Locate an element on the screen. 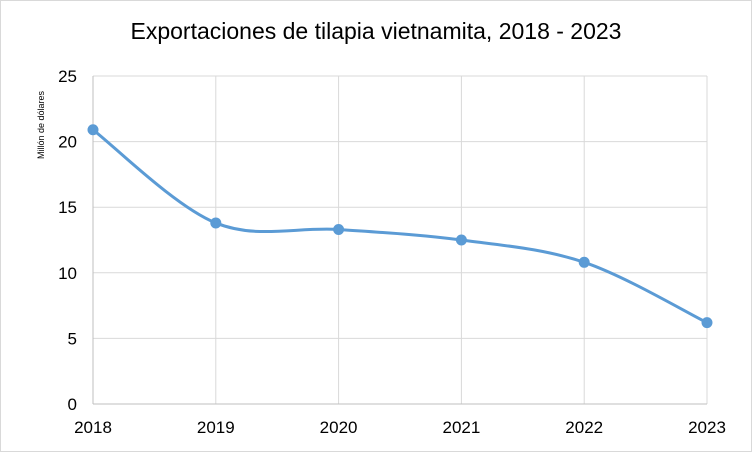 Image resolution: width=752 pixels, height=452 pixels. y-tick-label: 0 is located at coordinates (72, 404).